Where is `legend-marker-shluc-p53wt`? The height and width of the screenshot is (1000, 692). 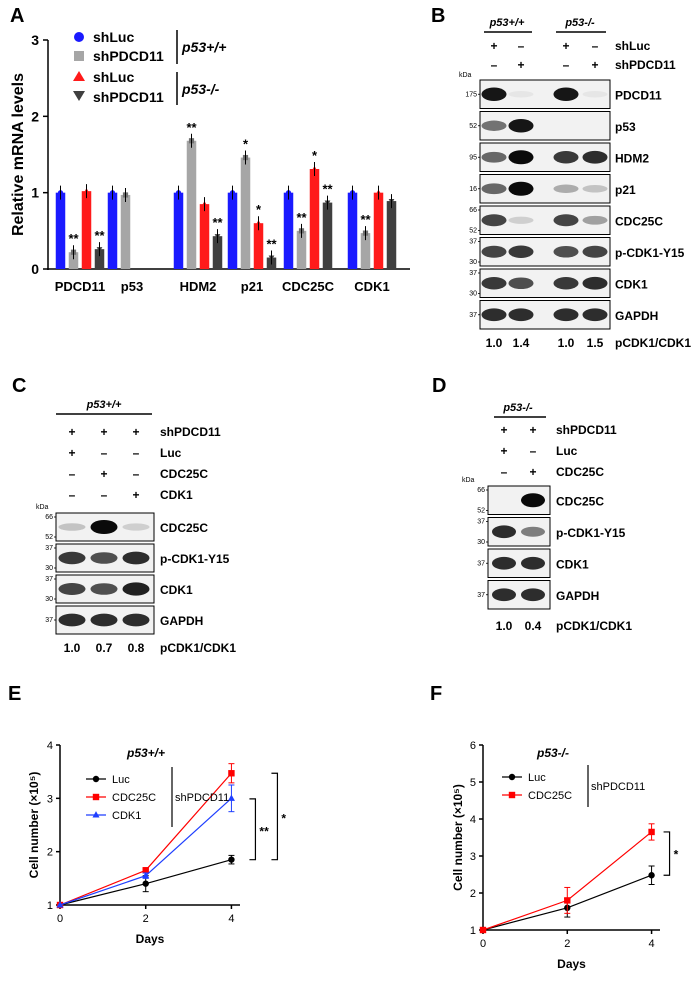 legend-marker-shluc-p53wt is located at coordinates (79, 37).